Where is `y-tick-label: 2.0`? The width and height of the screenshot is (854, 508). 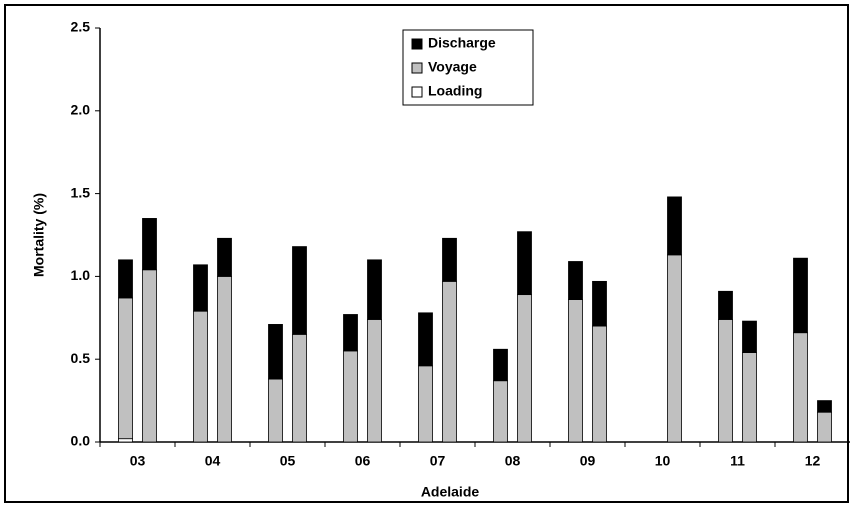
y-tick-label: 2.0 is located at coordinates (81, 110).